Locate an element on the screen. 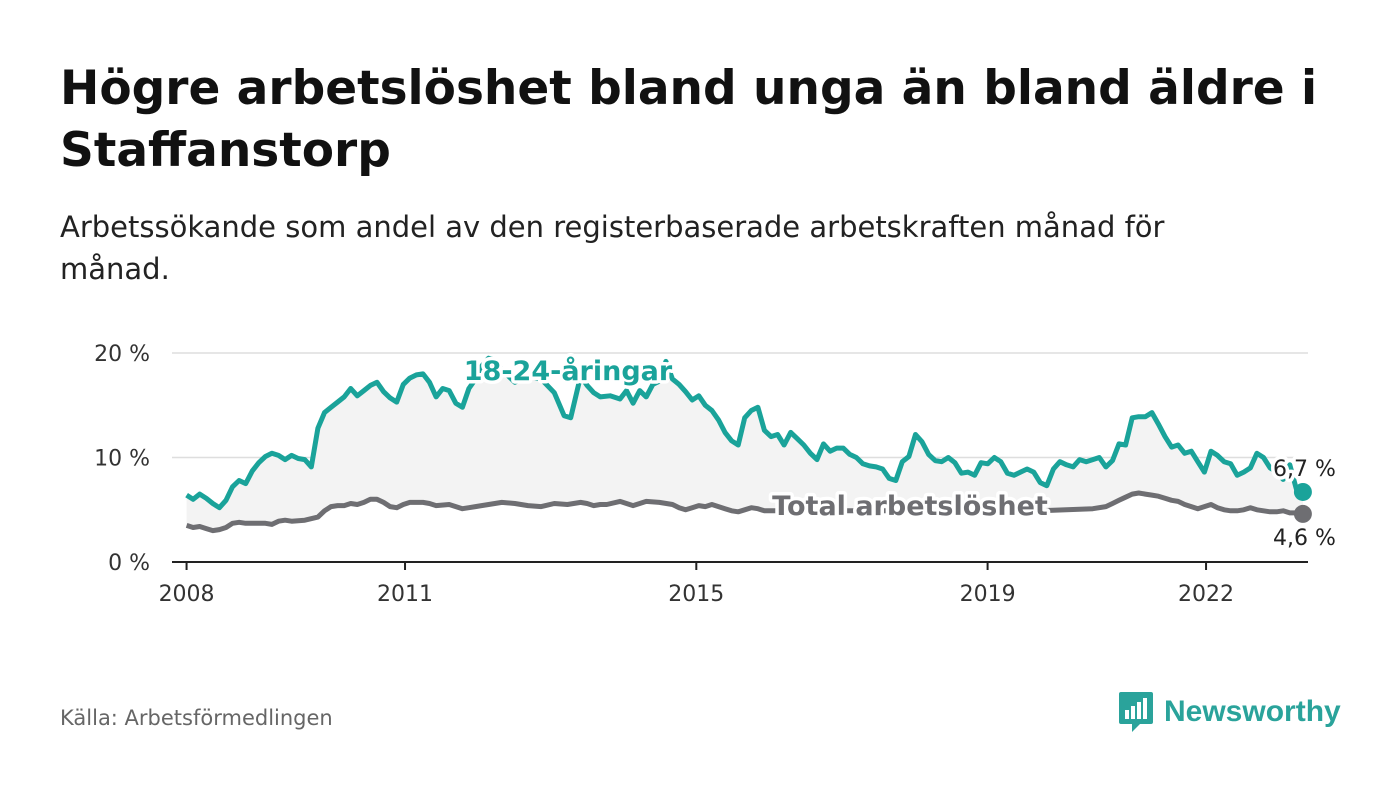 The height and width of the screenshot is (794, 1400). x-tick-label: 2015 is located at coordinates (696, 594).